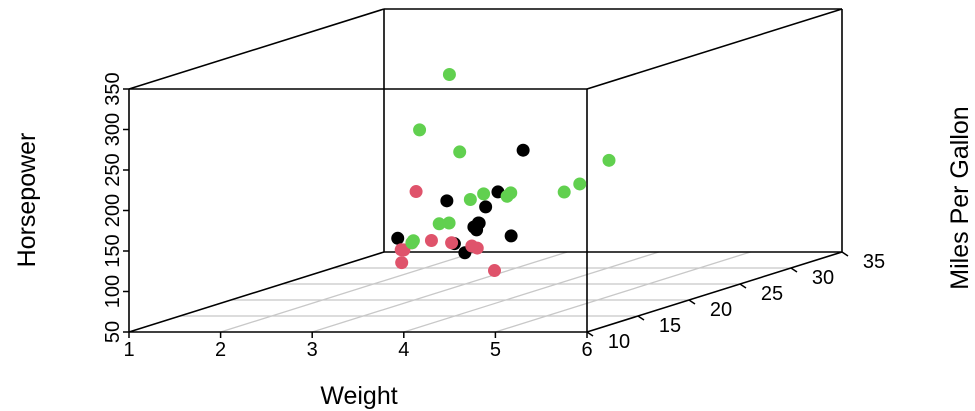 The image size is (975, 411). I want to click on x-tick-label: 6, so click(586, 350).